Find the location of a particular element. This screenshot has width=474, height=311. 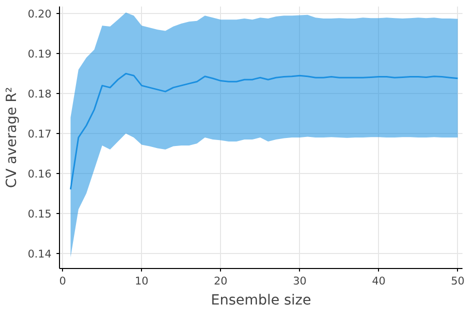

y-tick-label: 0.14 is located at coordinates (40, 253).